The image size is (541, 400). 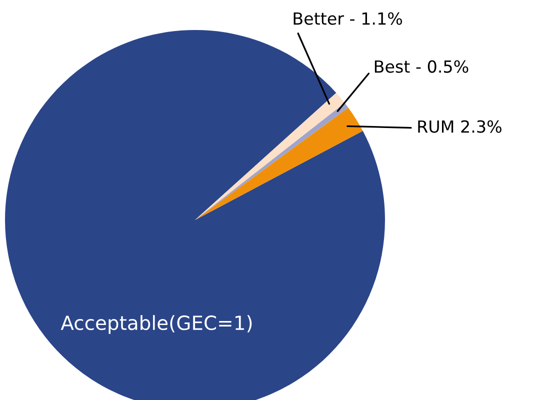 I want to click on slice-label: Acceptable(GEC=1), so click(x=156, y=324).